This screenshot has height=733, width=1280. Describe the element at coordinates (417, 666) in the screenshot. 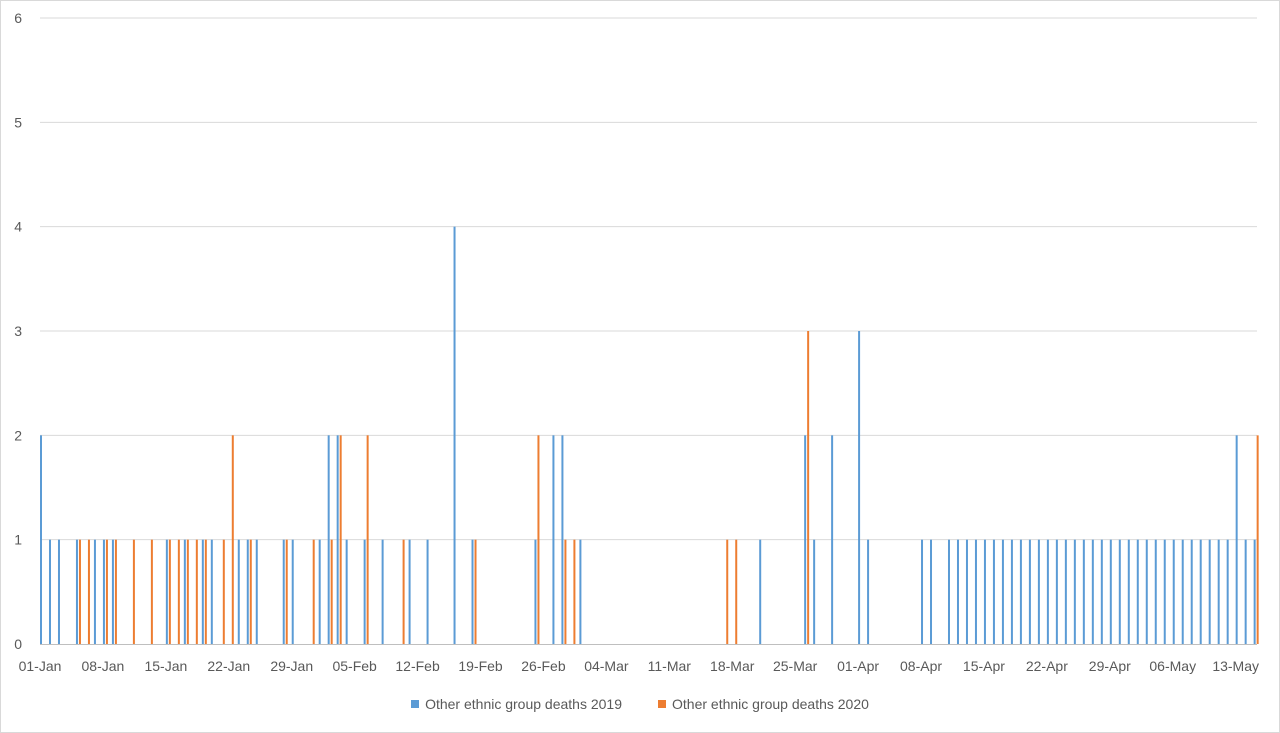

I see `x-tick-label: 12-Feb` at that location.